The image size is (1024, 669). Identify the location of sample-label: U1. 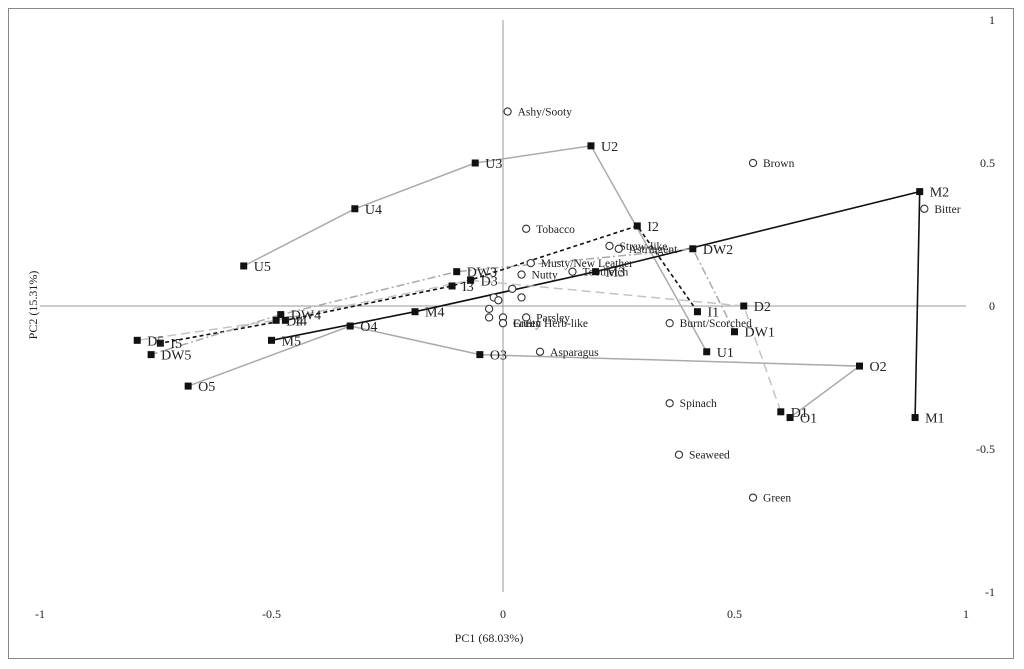
(725, 353).